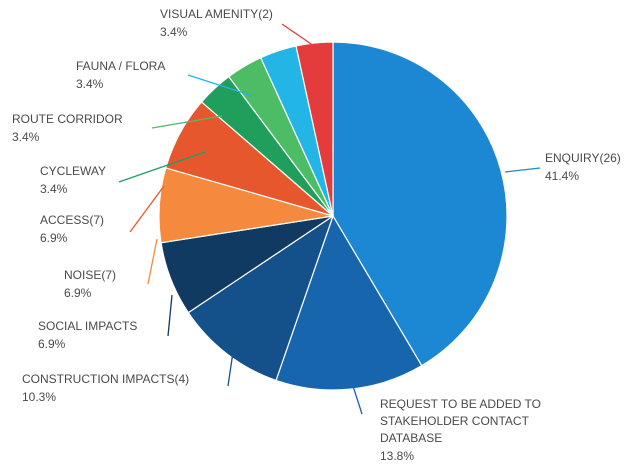  Describe the element at coordinates (120, 66) in the screenshot. I see `slice-label-name: FAUNA / FLORA` at that location.